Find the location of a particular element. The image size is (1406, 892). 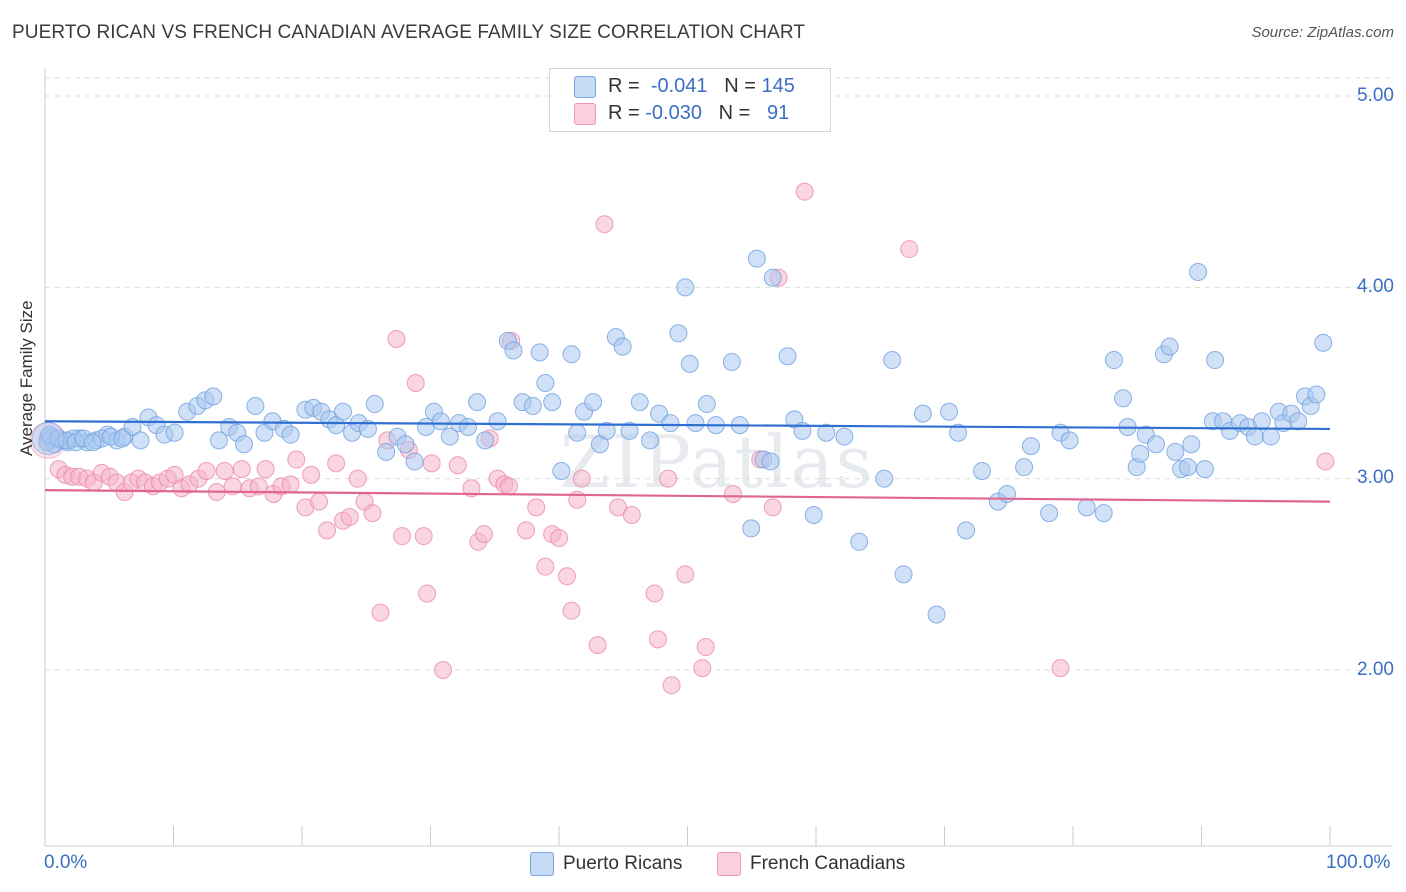

correlation-legend: R = -0.041 N = 145 R = -0.030 N = 91 is located at coordinates (690, 100).